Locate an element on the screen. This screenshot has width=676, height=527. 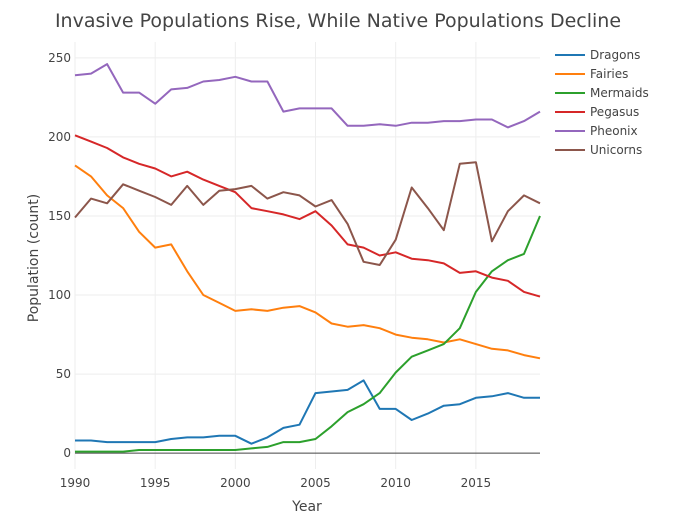
legend-item-pheonix: Pheonix is located at coordinates (596, 131).